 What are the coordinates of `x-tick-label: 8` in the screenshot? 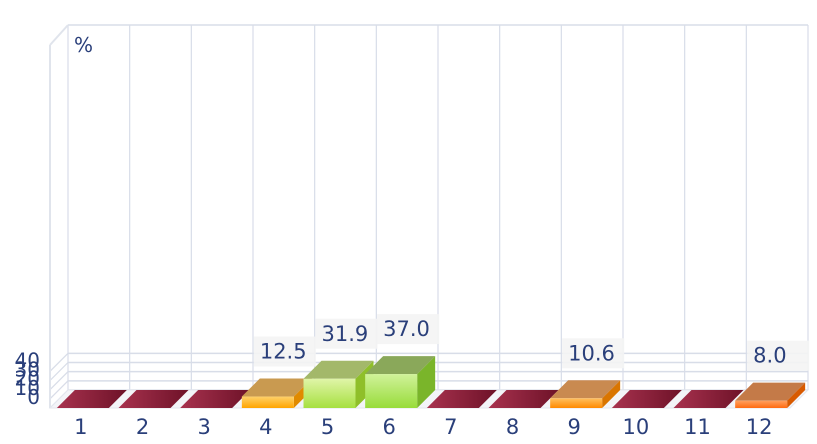 It's located at (512, 427).